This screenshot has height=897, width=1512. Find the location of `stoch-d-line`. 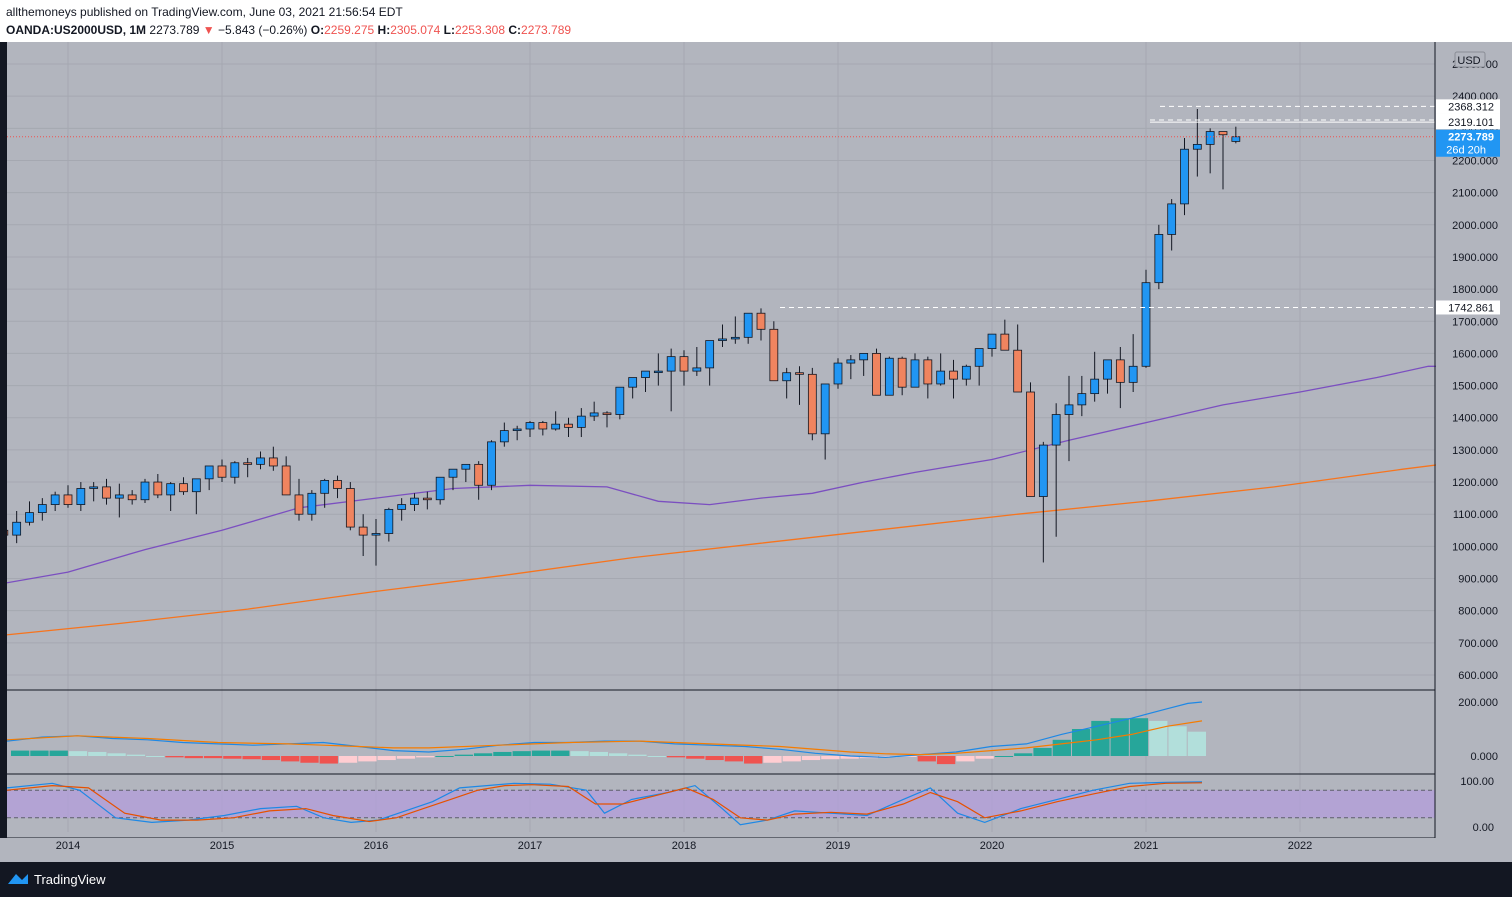

stoch-d-line is located at coordinates (604, 802).